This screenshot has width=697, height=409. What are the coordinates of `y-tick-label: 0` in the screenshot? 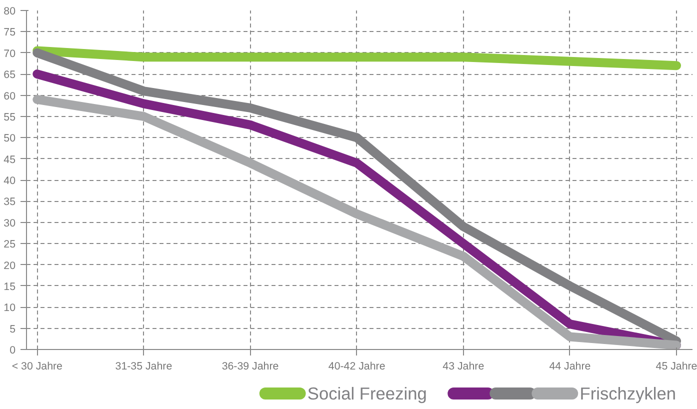 It's located at (13, 350).